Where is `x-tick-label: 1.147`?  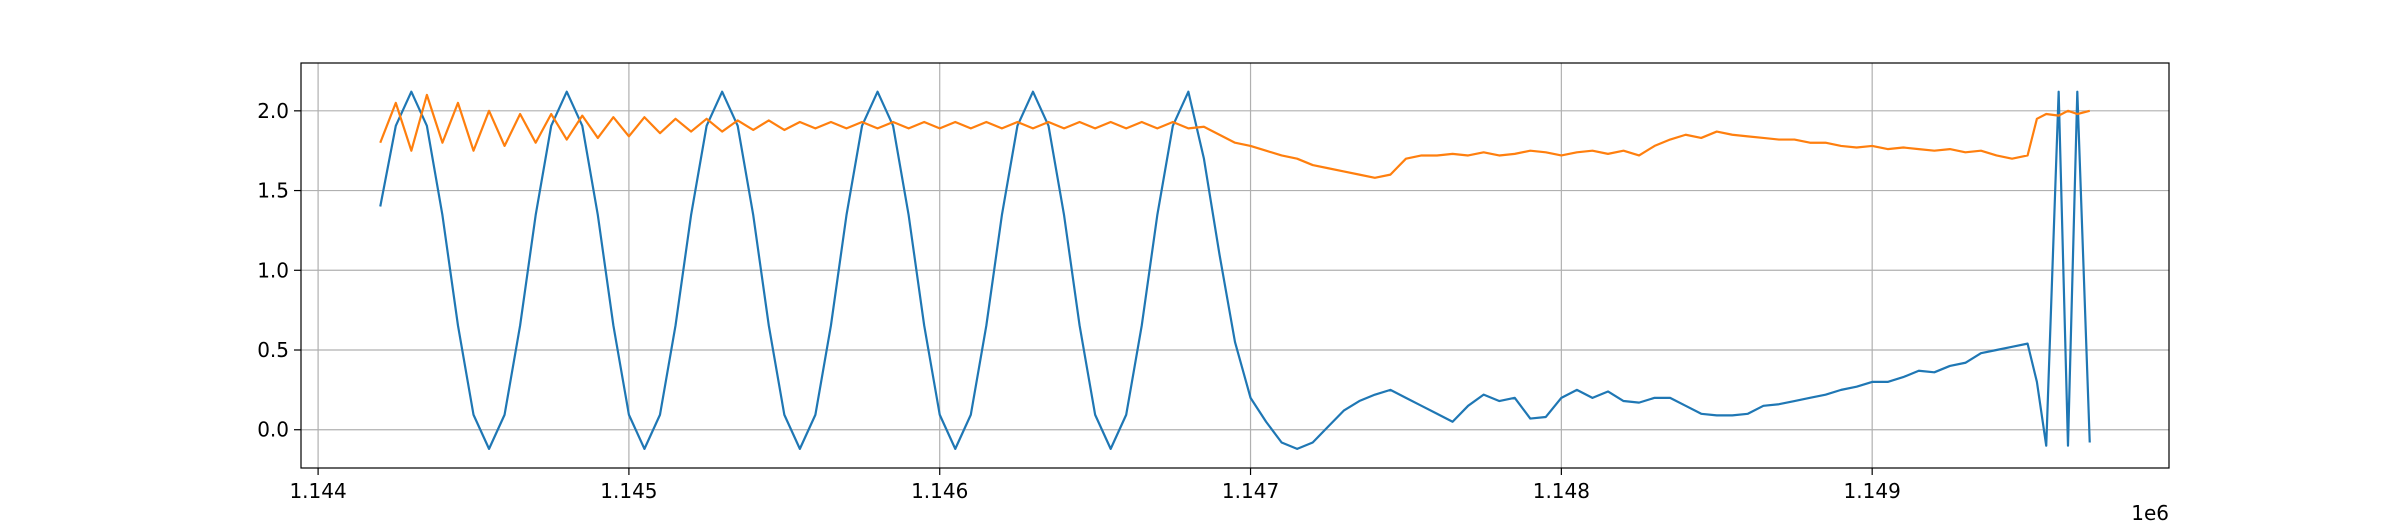 x-tick-label: 1.147 is located at coordinates (1250, 491).